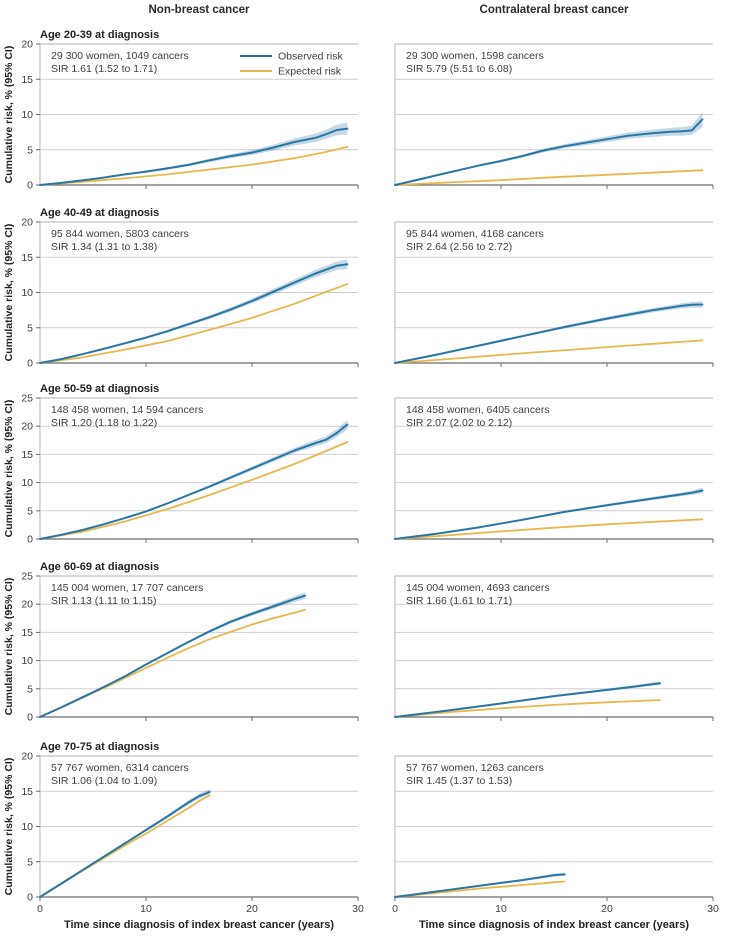 Image resolution: width=730 pixels, height=937 pixels. What do you see at coordinates (310, 72) in the screenshot?
I see `legend-expected-label: Expected risk` at bounding box center [310, 72].